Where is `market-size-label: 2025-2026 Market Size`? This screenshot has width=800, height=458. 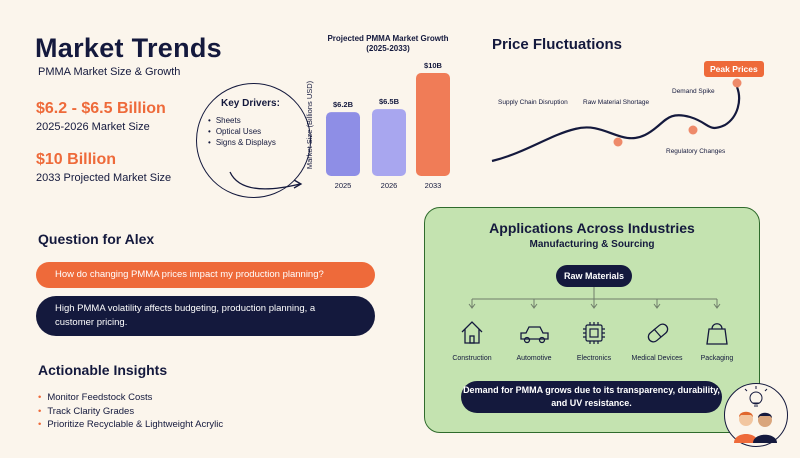 market-size-label: 2025-2026 Market Size is located at coordinates (93, 127).